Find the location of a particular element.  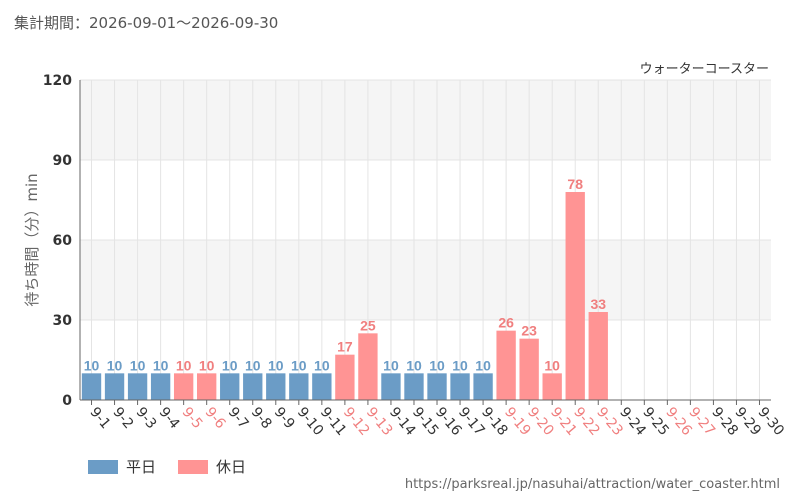

legend-swatch-holiday is located at coordinates (193, 466).